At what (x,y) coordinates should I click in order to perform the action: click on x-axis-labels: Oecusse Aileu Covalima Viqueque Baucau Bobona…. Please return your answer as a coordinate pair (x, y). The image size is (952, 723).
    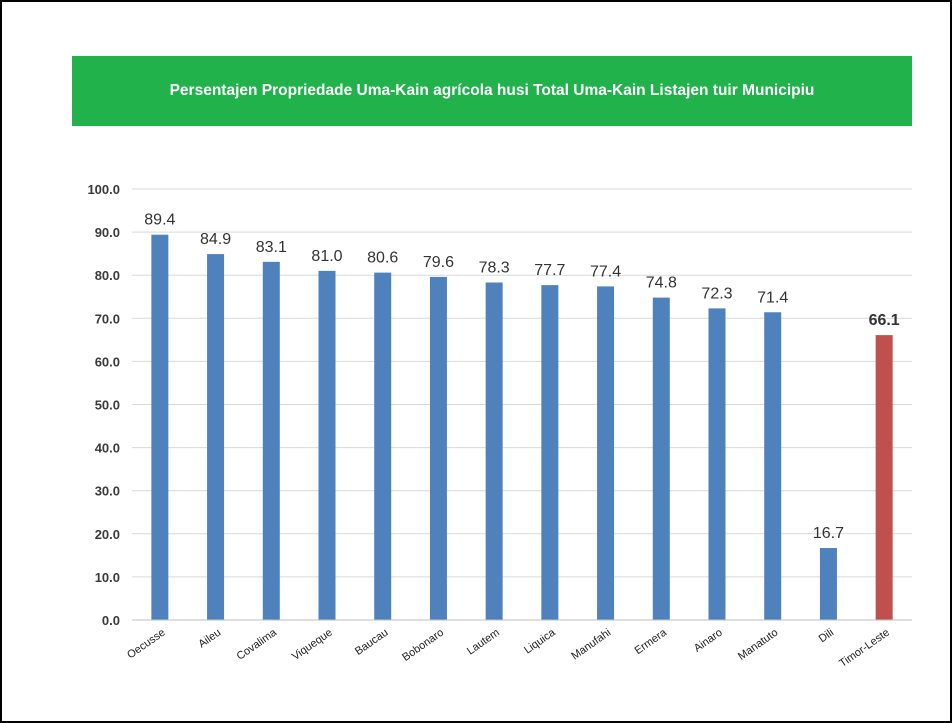
    Looking at the image, I should click on (508, 648).